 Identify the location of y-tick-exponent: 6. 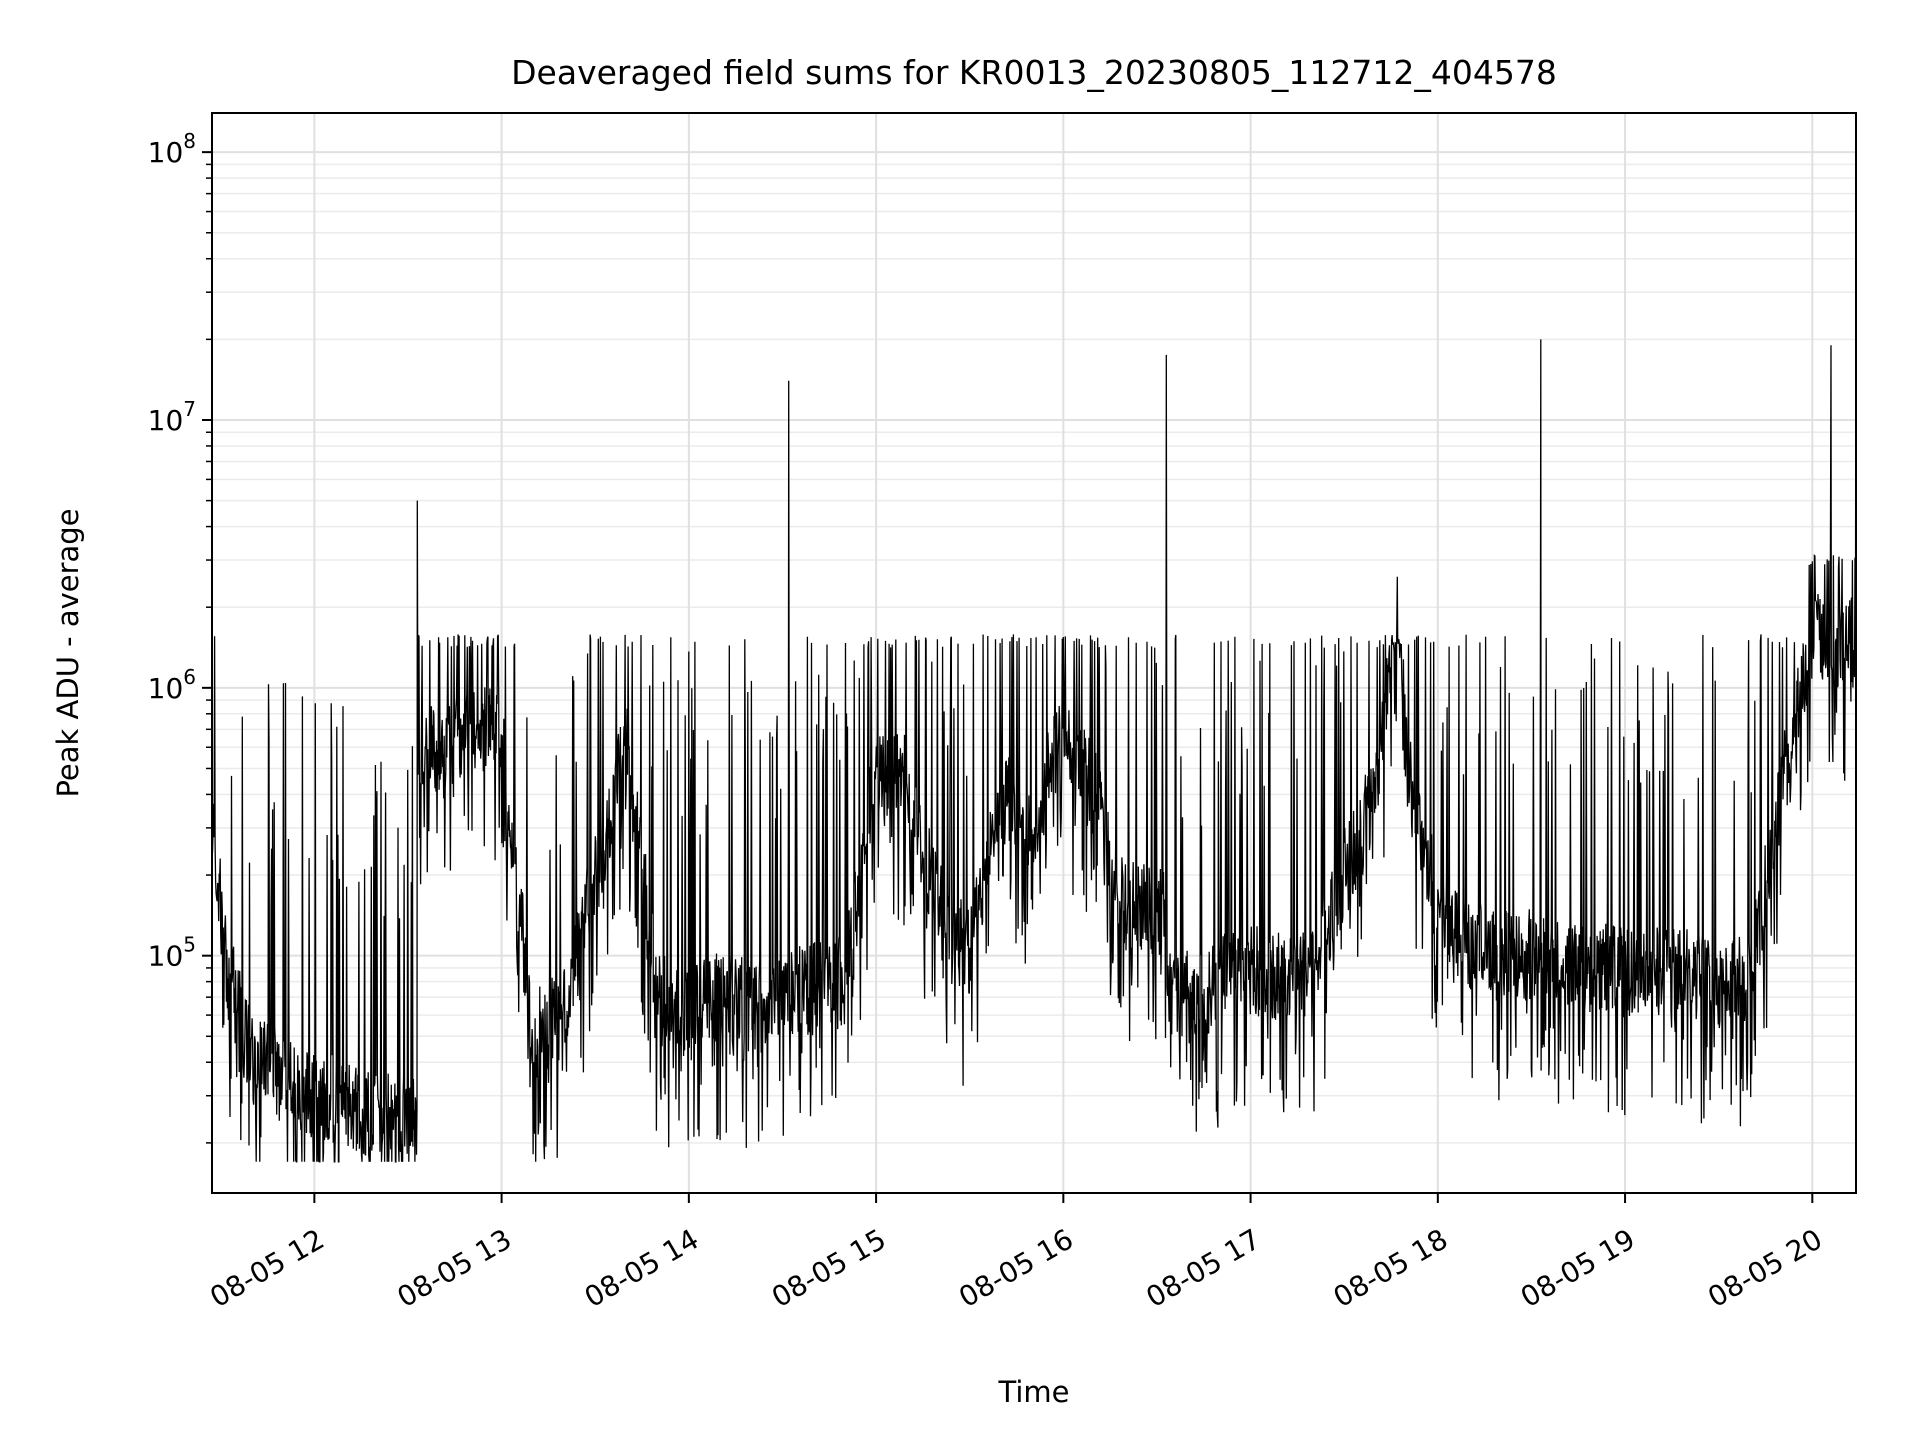
(189, 677).